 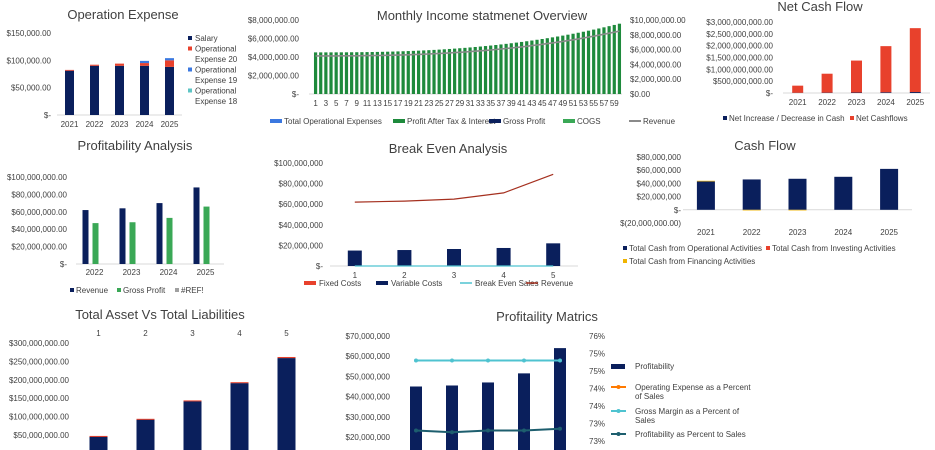 What do you see at coordinates (326, 103) in the screenshot?
I see `income-x-tick: 3` at bounding box center [326, 103].